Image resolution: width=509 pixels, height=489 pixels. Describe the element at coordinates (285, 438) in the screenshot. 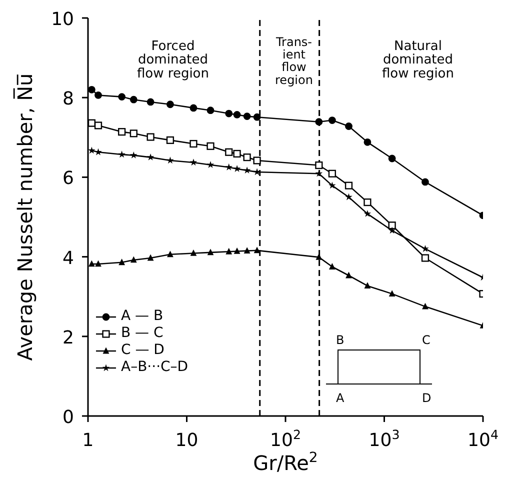

I see `x-tick-label: 10$^{2}$` at that location.